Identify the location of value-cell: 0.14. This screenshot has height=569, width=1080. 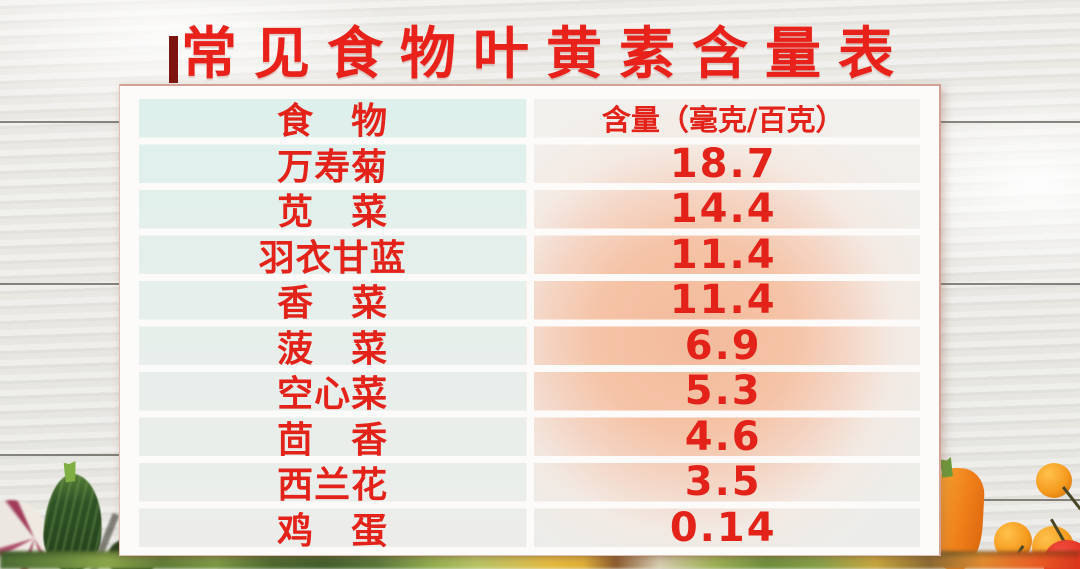
(723, 527).